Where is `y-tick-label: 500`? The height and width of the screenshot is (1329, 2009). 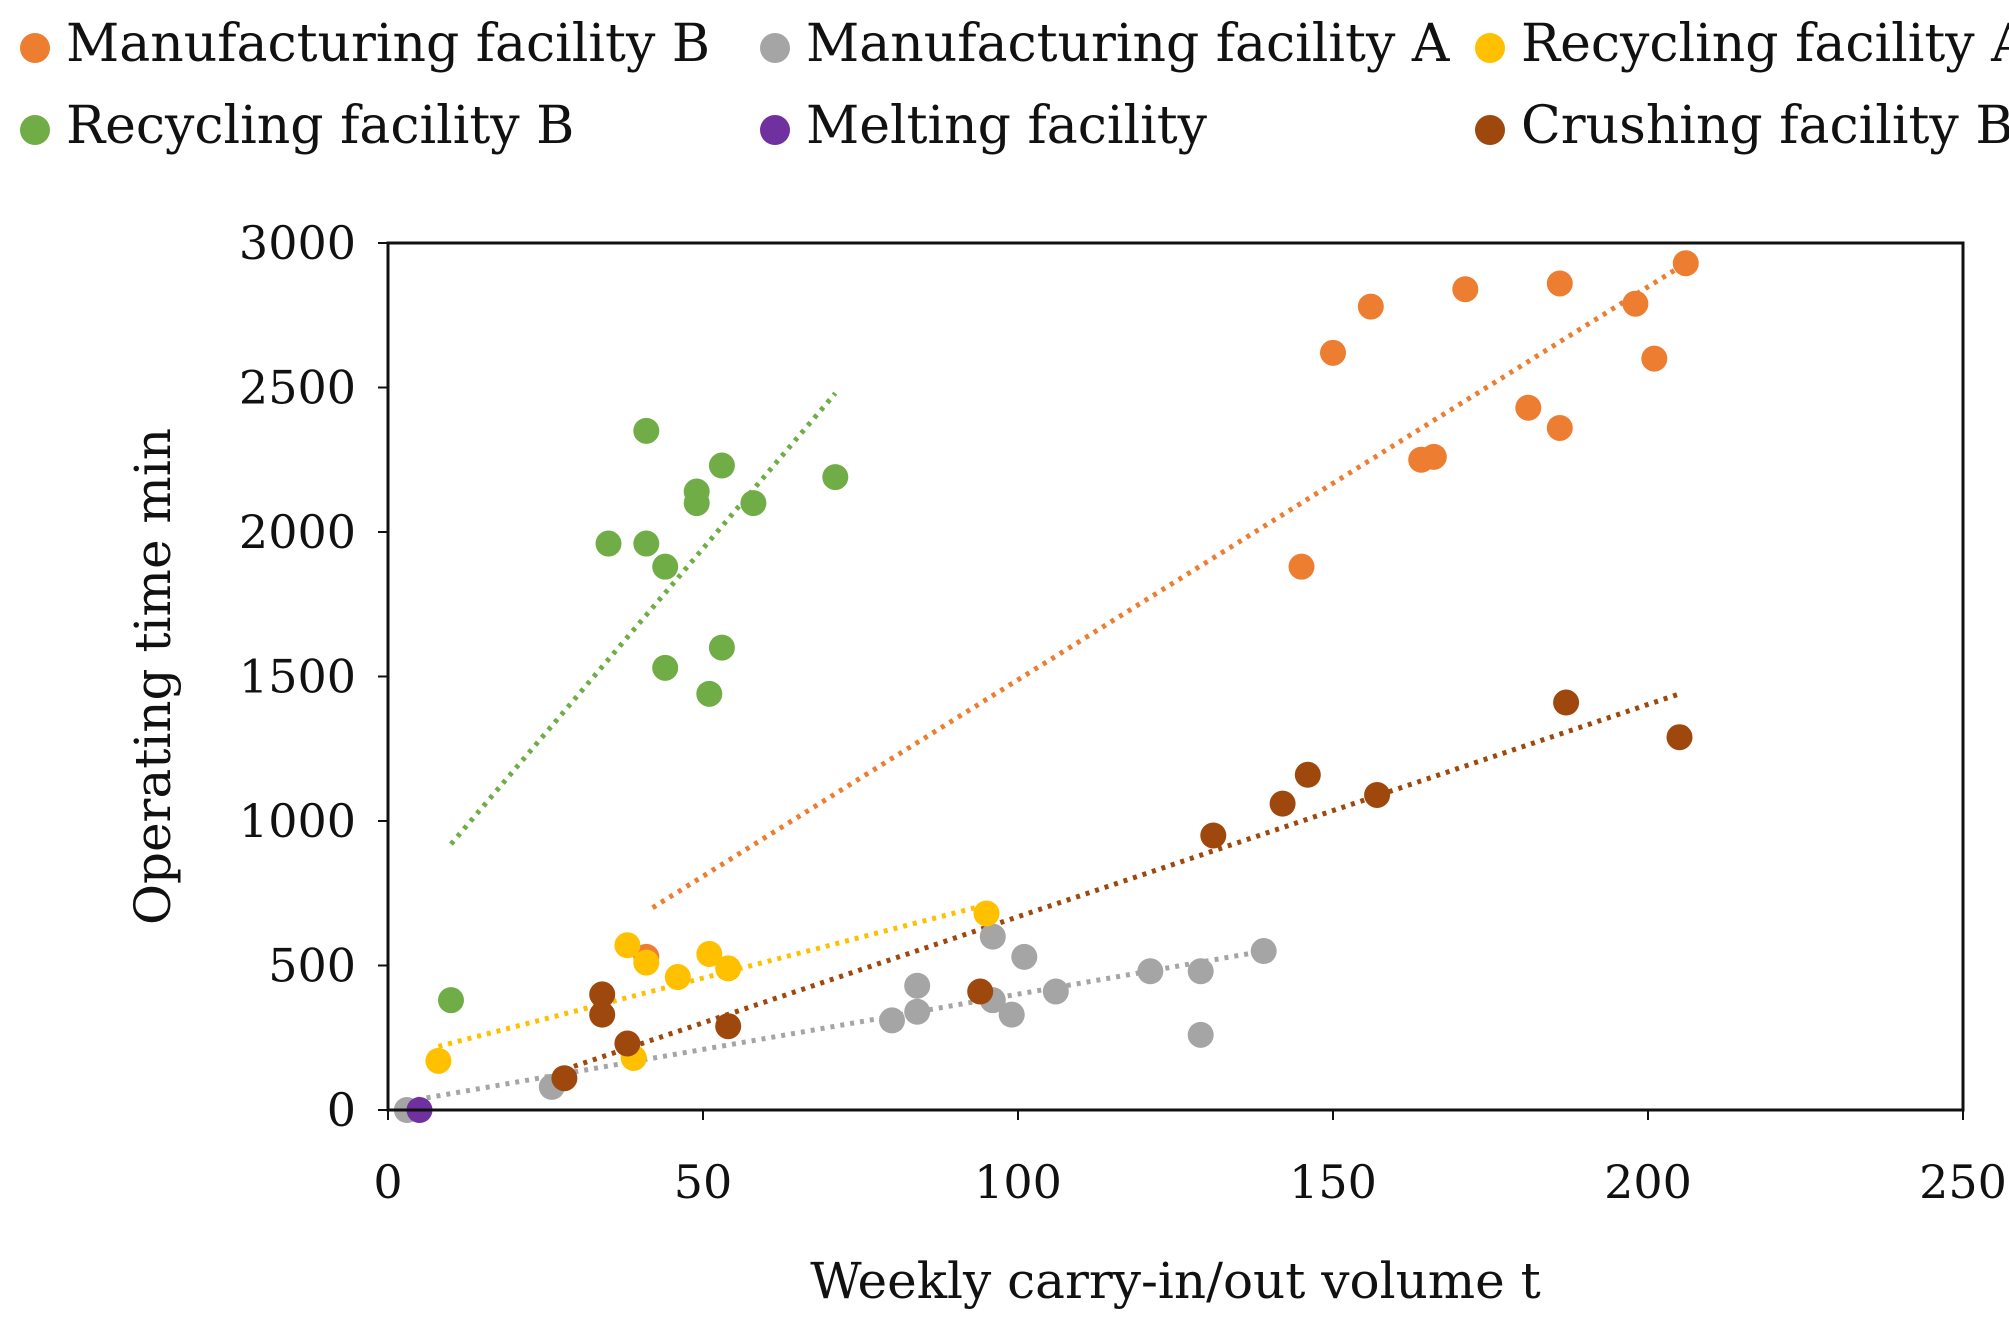 y-tick-label: 500 is located at coordinates (312, 966).